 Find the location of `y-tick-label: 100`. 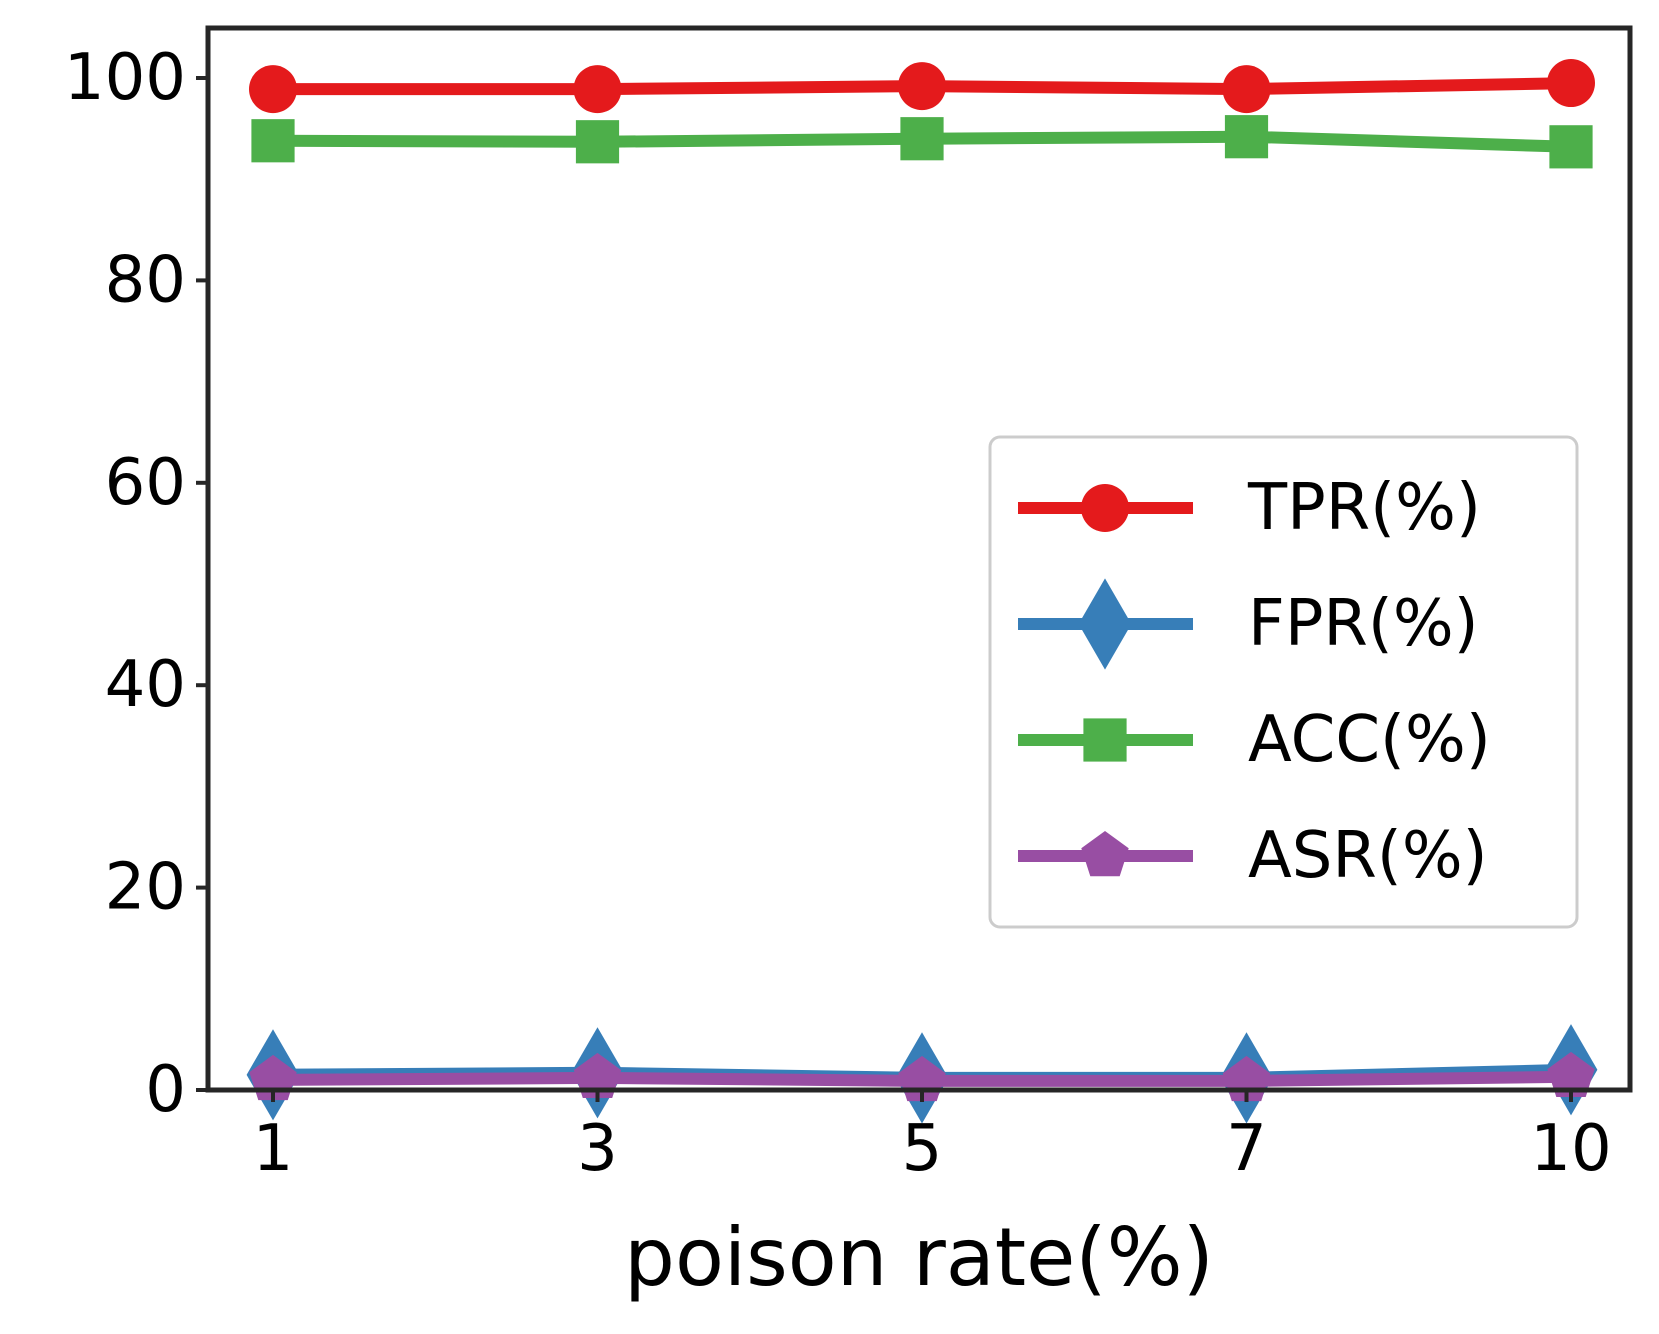

y-tick-label: 100 is located at coordinates (125, 78).